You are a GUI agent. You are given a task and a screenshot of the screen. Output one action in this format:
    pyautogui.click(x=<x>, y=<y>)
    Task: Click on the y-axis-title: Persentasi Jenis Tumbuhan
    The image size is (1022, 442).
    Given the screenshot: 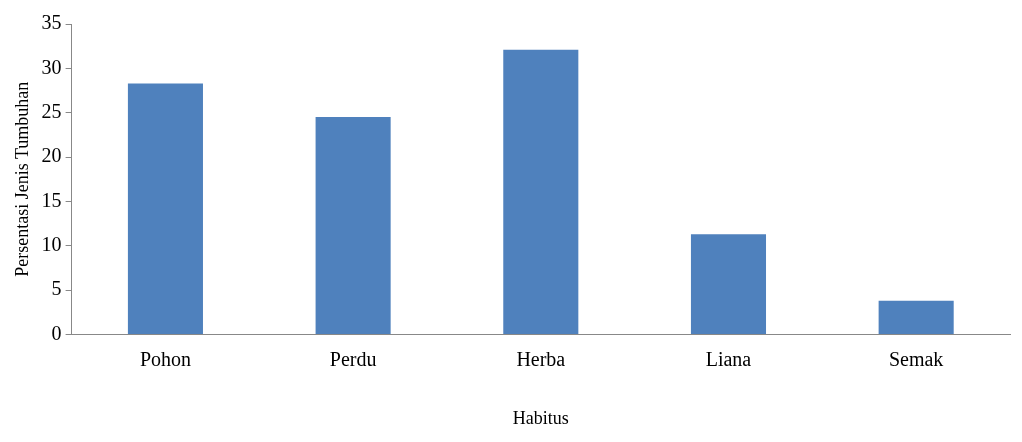 What is the action you would take?
    pyautogui.click(x=21, y=179)
    